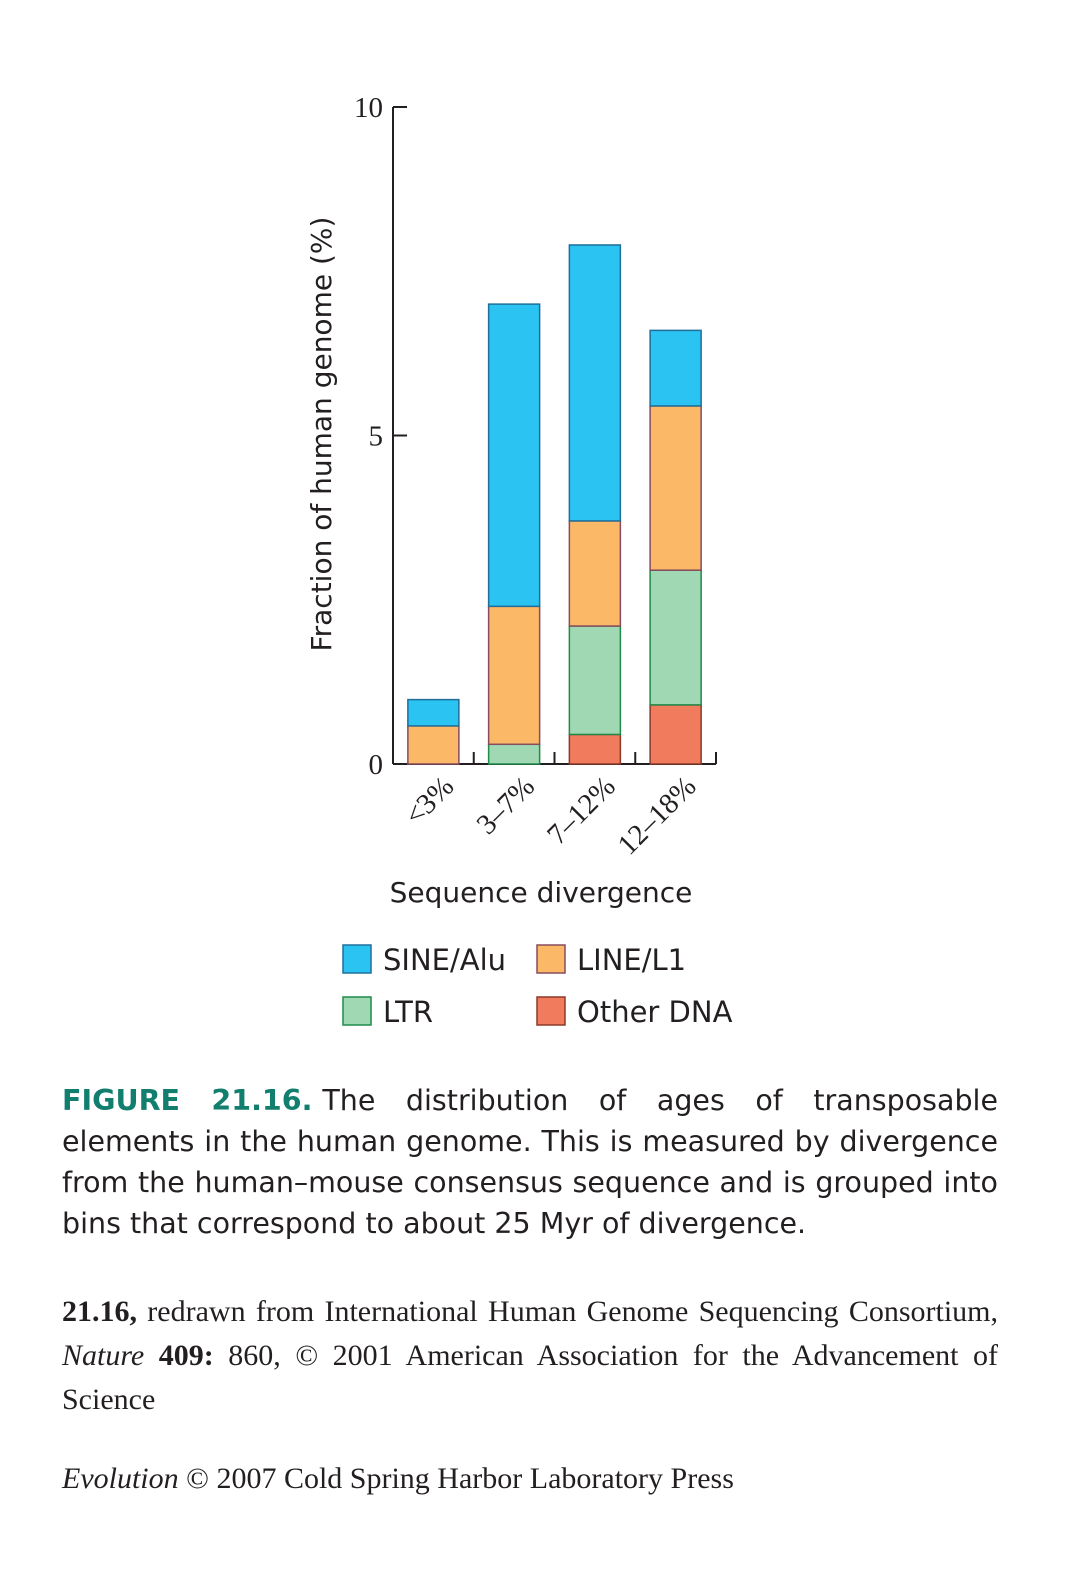 The image size is (1074, 1590). Describe the element at coordinates (186, 1355) in the screenshot. I see `credit-volume: 409:` at that location.